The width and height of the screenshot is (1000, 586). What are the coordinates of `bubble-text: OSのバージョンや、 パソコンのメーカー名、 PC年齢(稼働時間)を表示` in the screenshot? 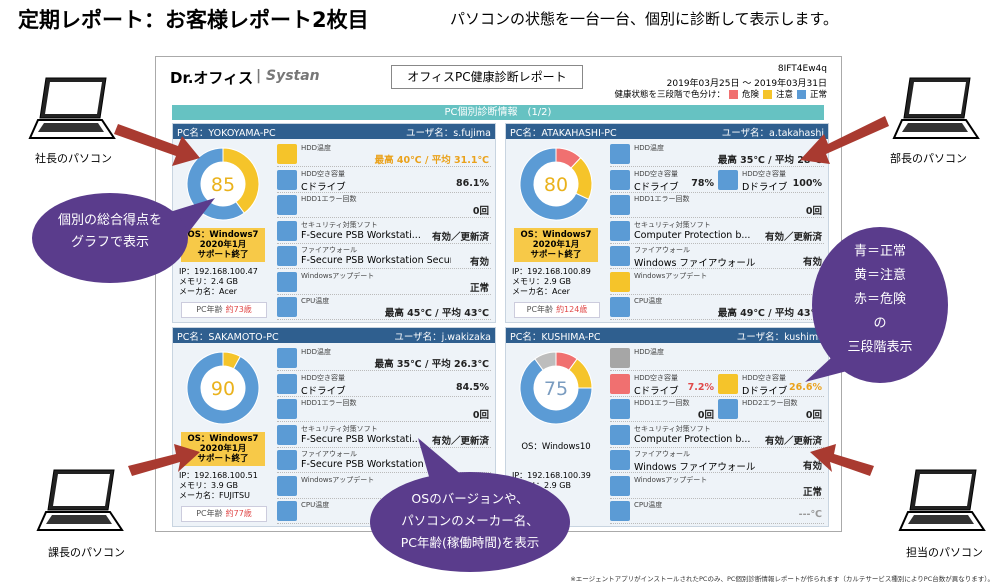 It's located at (470, 521).